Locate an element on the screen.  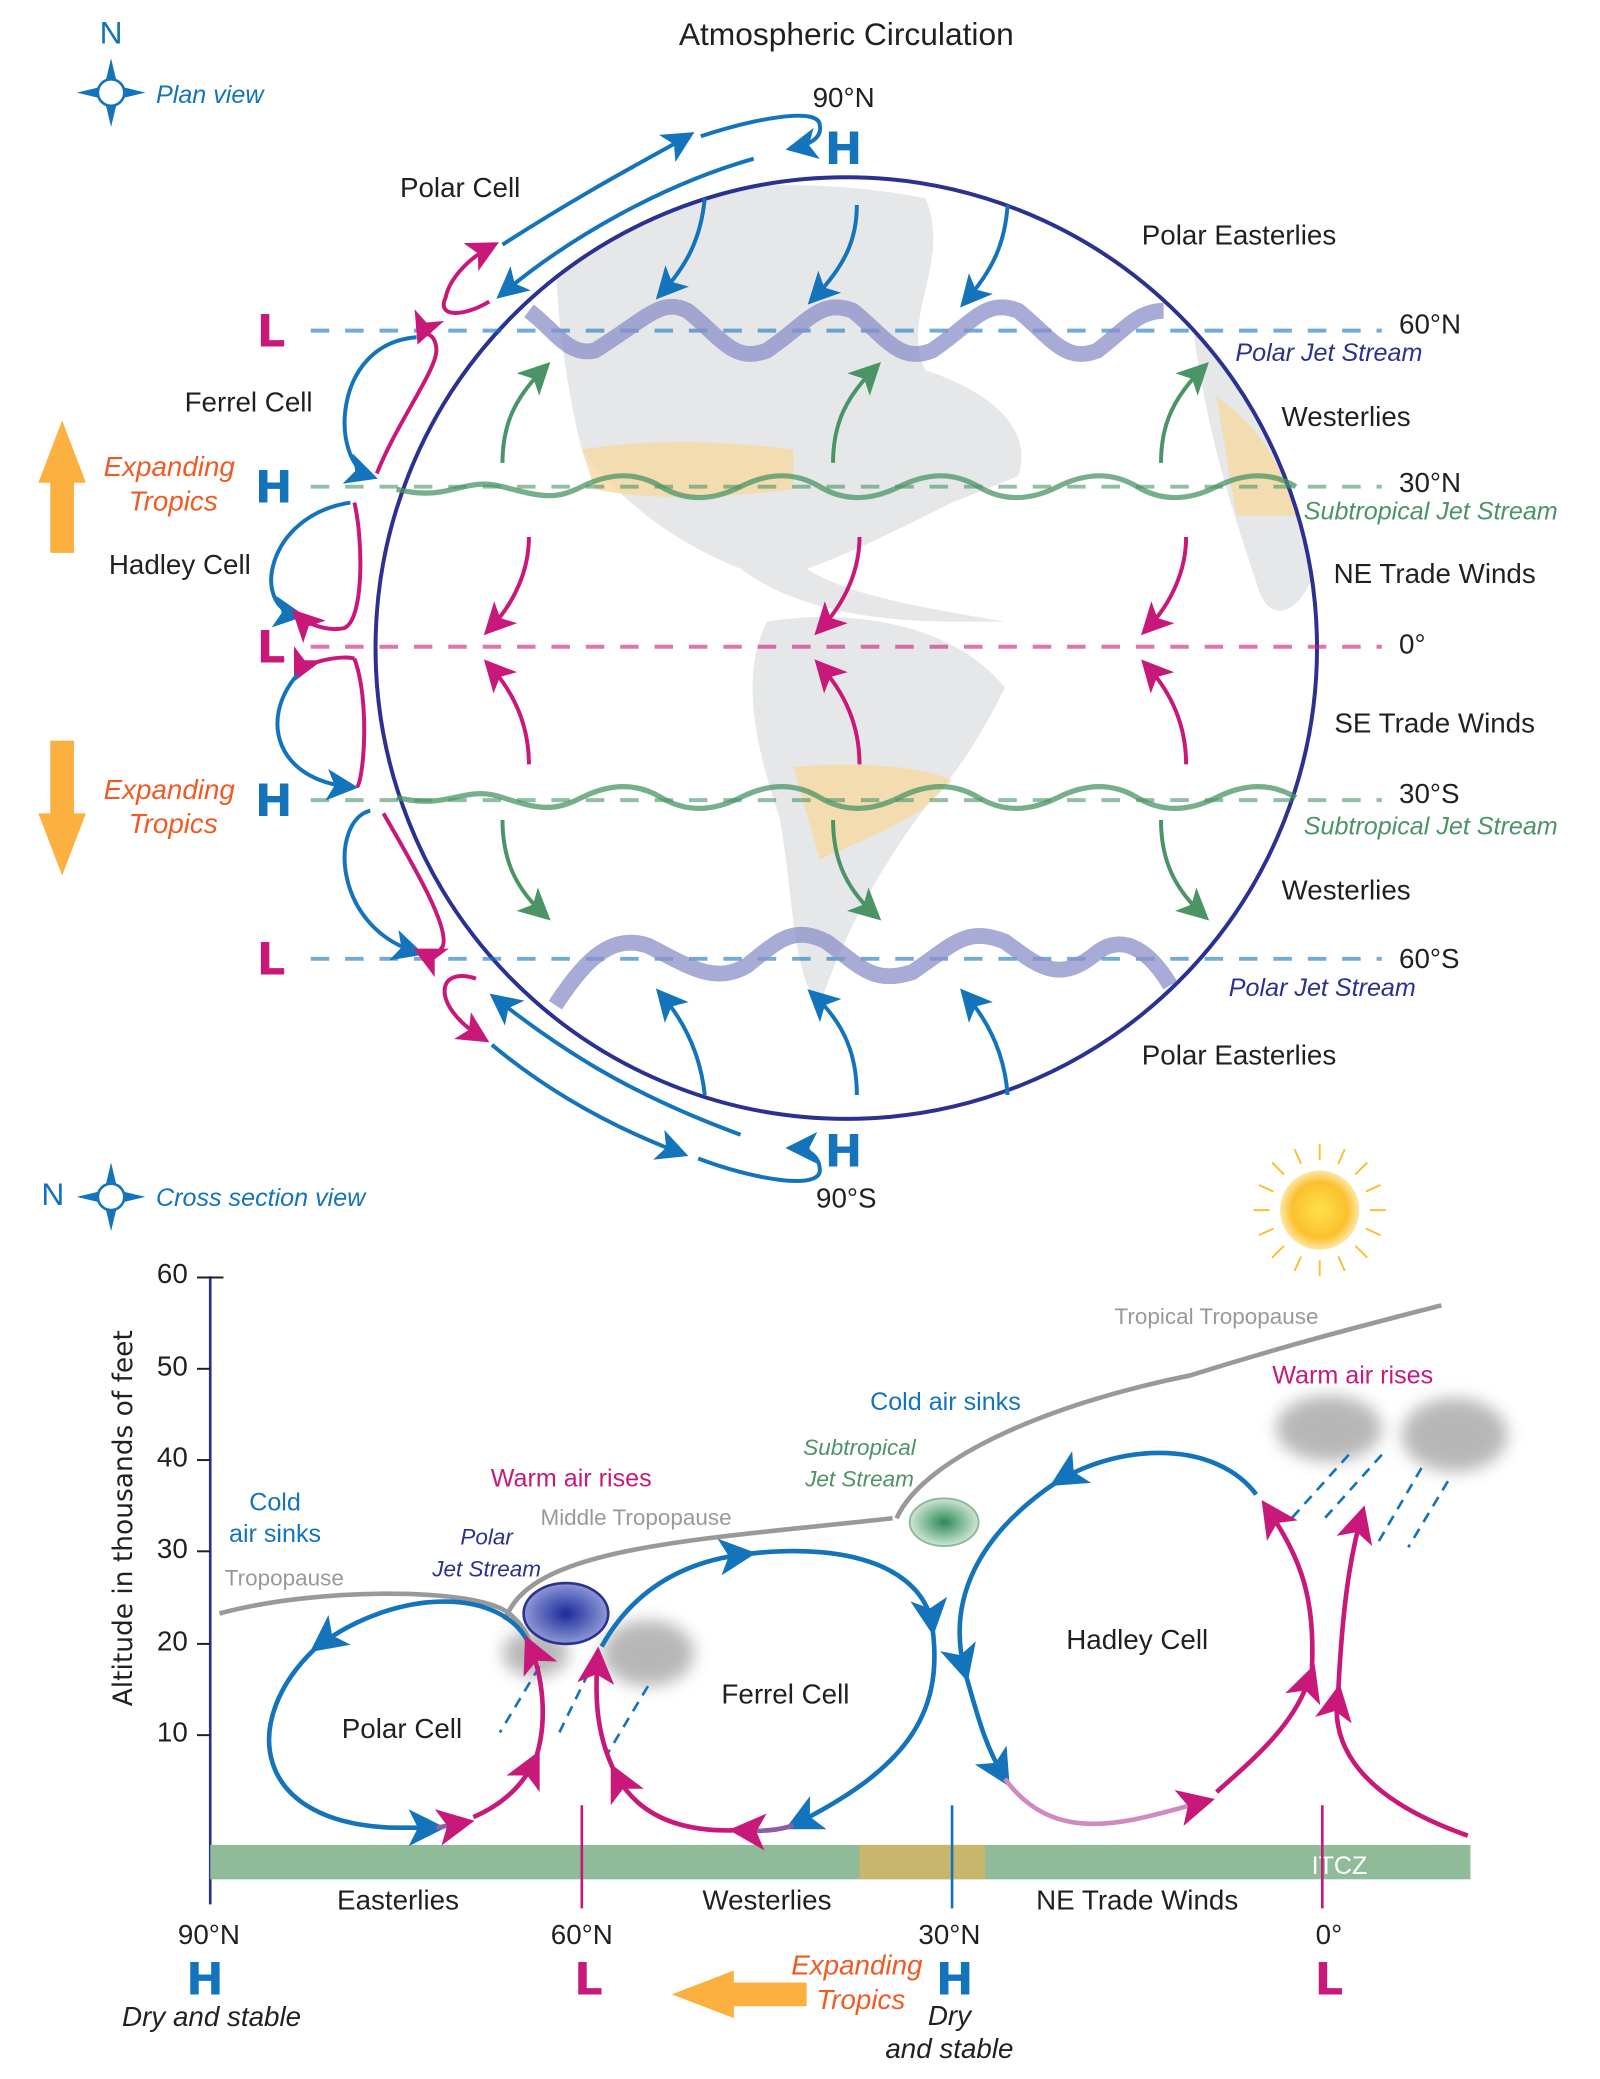
compass-north-label: N is located at coordinates (111, 33).